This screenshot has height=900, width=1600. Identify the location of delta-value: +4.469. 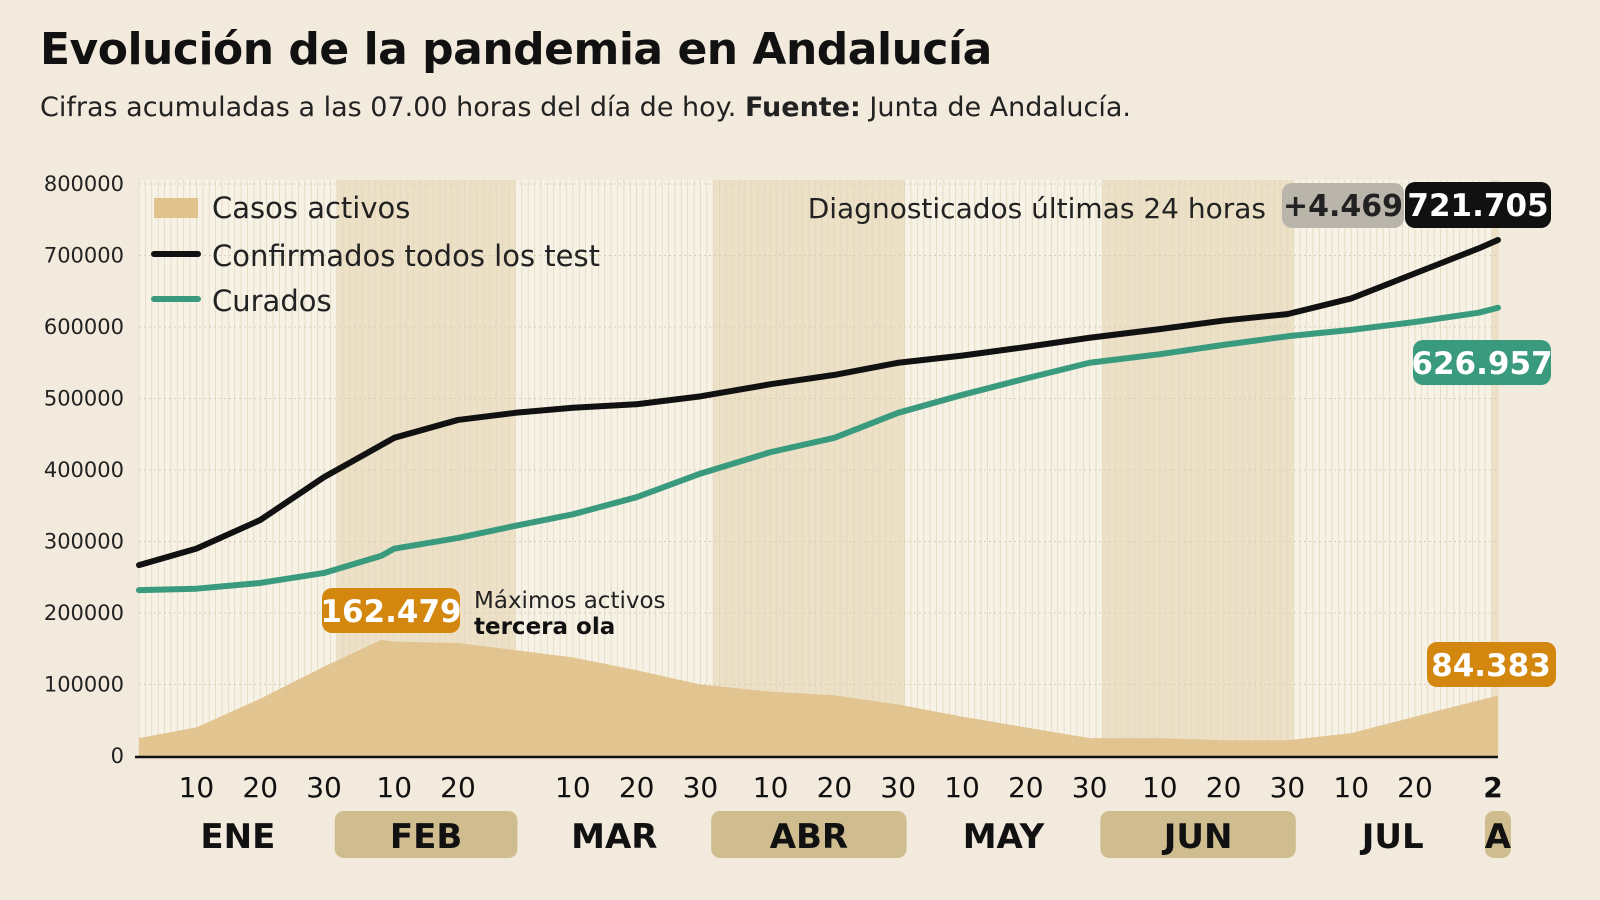
(1343, 206).